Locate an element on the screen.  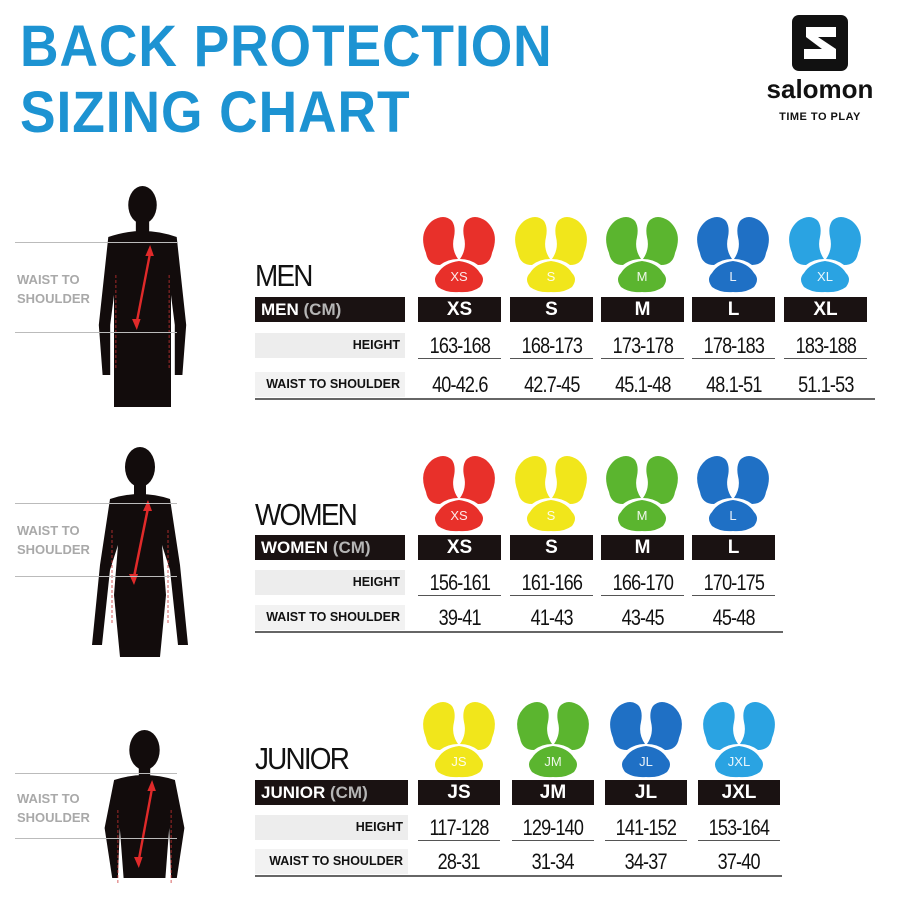
height-value: 168-173 is located at coordinates (551, 346).